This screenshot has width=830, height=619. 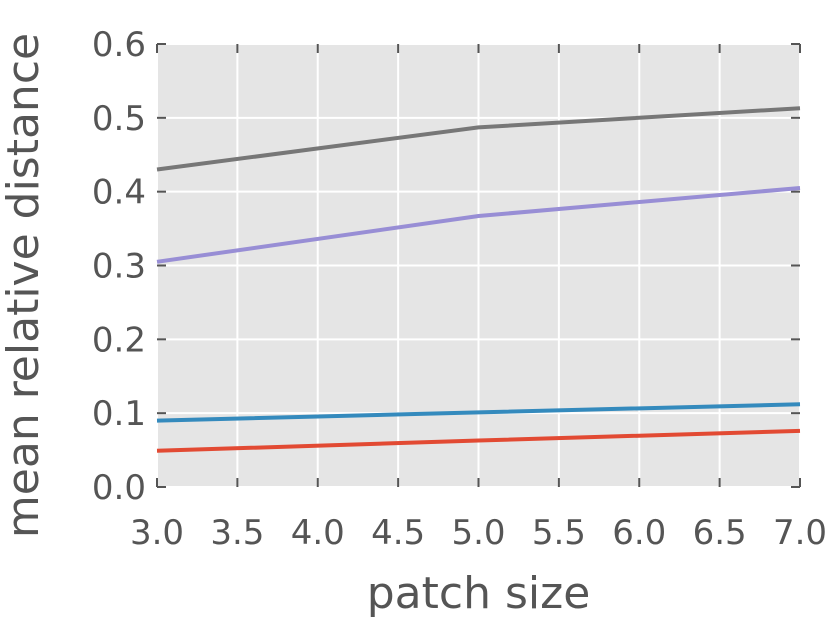 What do you see at coordinates (559, 533) in the screenshot?
I see `x-tick-label: 5.5` at bounding box center [559, 533].